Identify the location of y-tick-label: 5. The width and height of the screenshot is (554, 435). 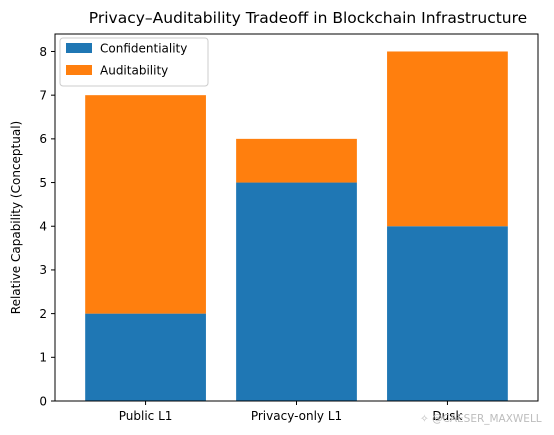
(43, 183).